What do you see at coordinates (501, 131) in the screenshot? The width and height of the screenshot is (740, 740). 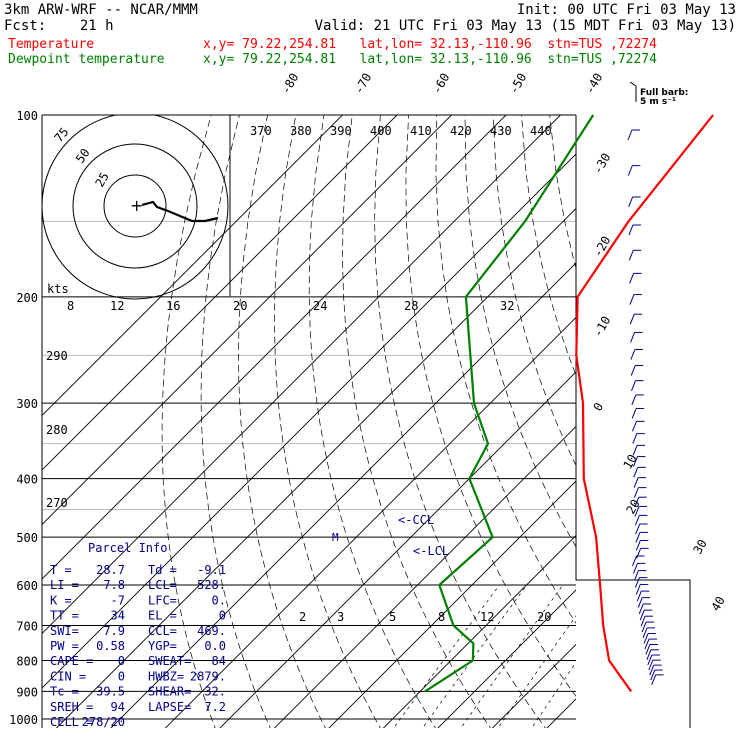 I see `theta-label: 430` at bounding box center [501, 131].